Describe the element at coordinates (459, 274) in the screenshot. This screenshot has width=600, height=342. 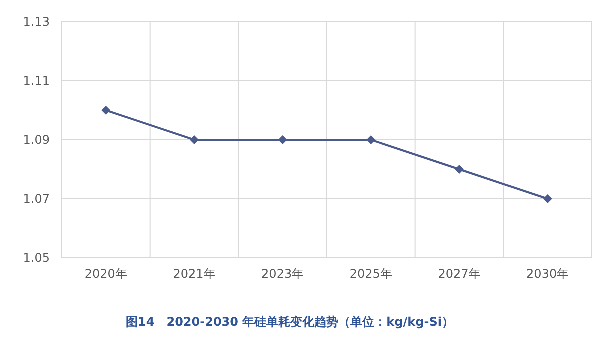
I see `x-tick-label: 2027年` at that location.